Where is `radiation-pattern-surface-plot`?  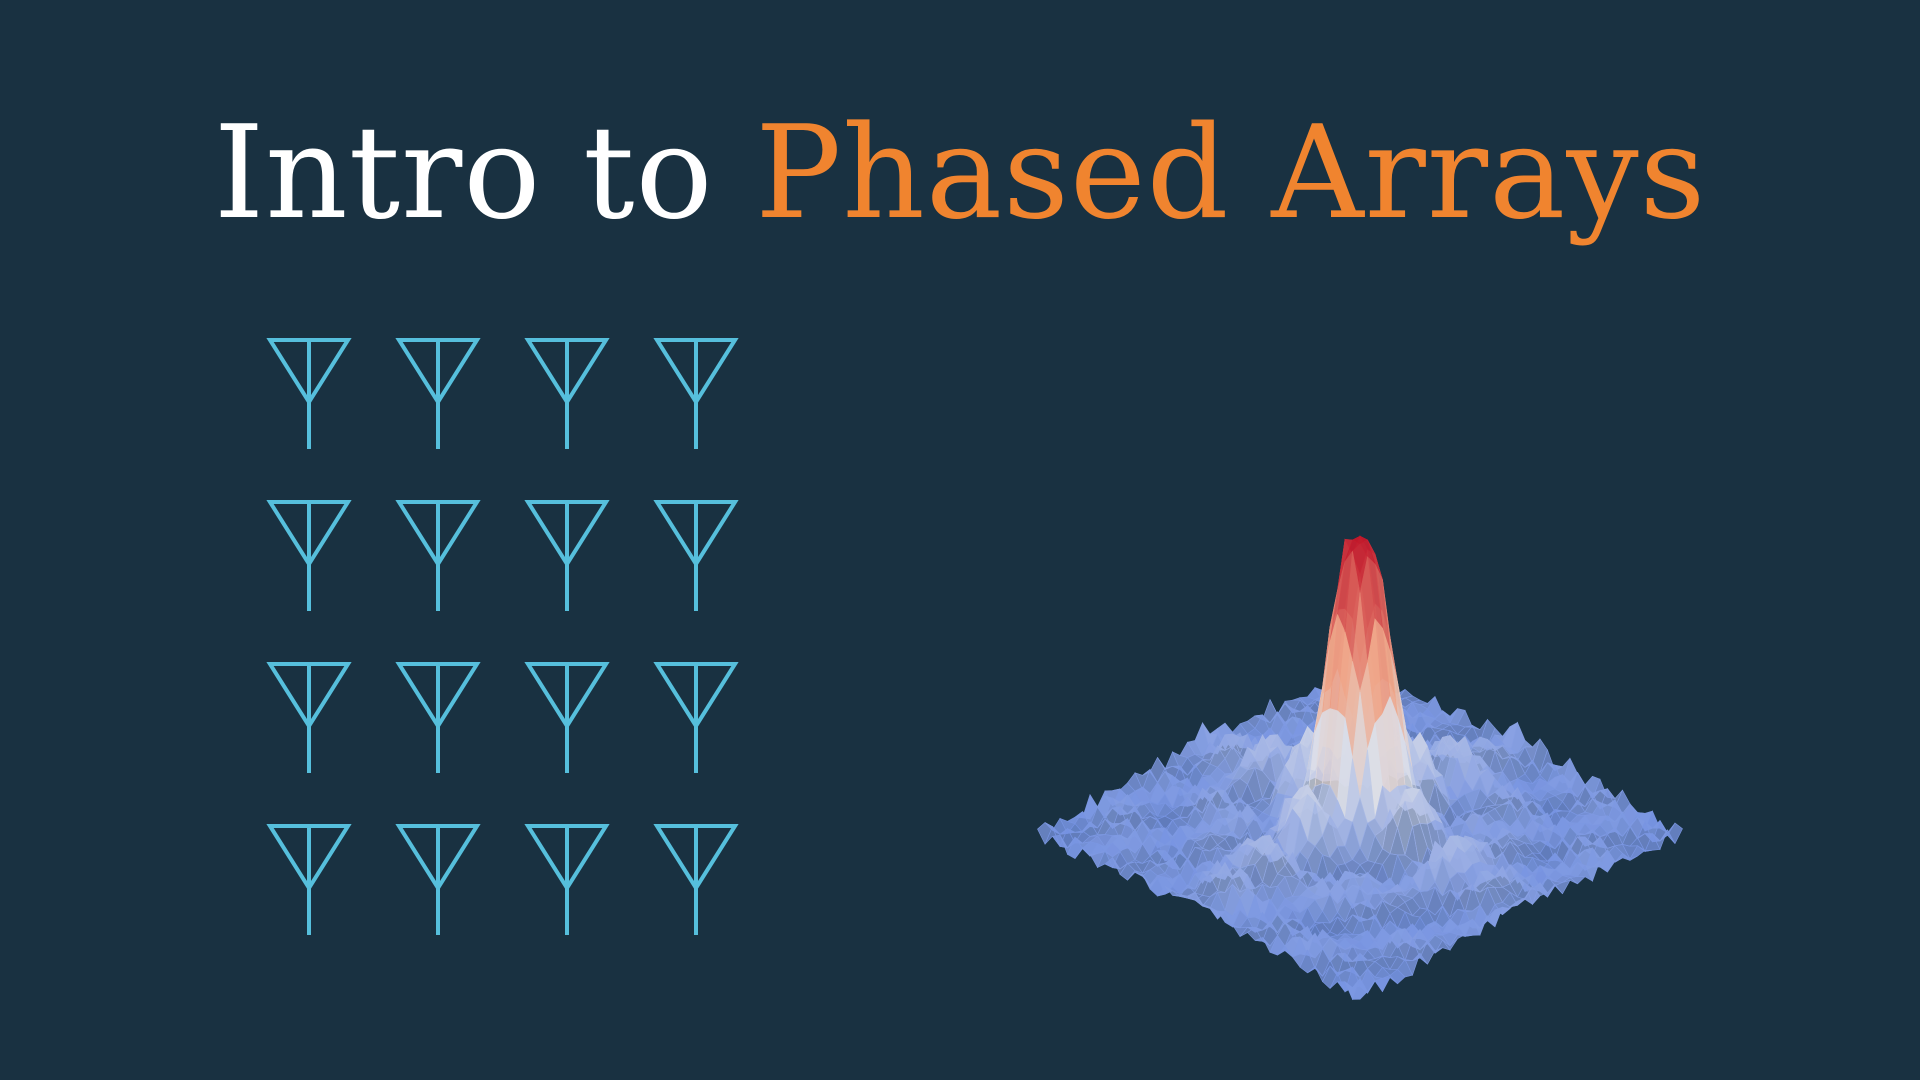
radiation-pattern-surface-plot is located at coordinates (1360, 768).